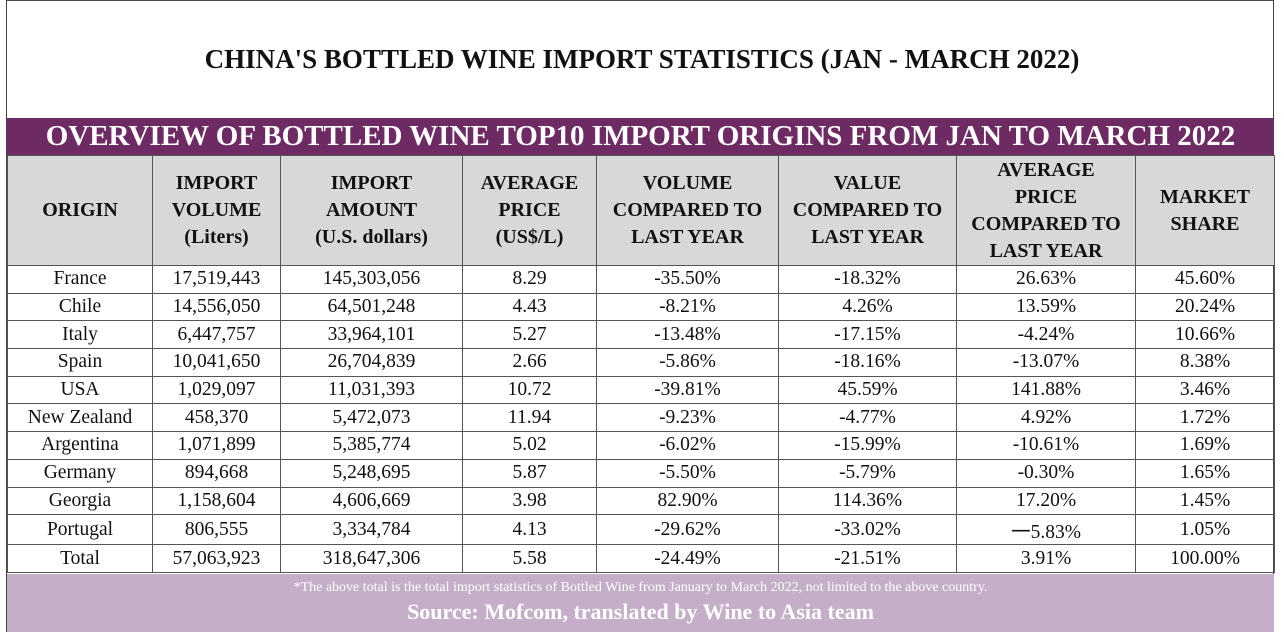 The width and height of the screenshot is (1284, 634). Describe the element at coordinates (1205, 530) in the screenshot. I see `table-cell: 1.05%` at that location.